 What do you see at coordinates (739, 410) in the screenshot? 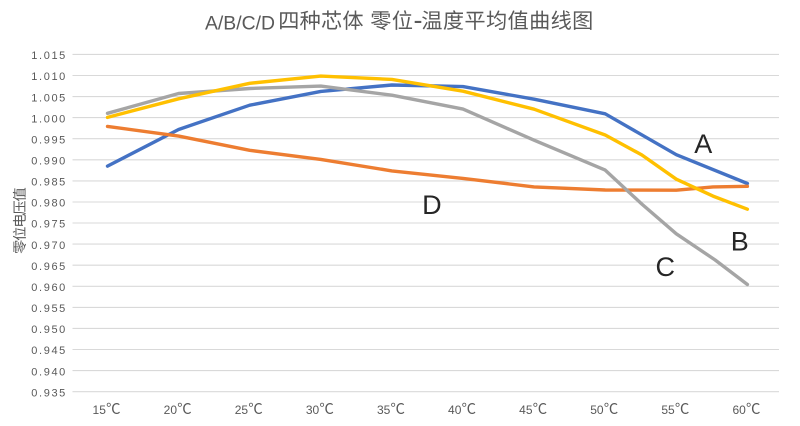
I see `svg-text: 60` at bounding box center [739, 410].